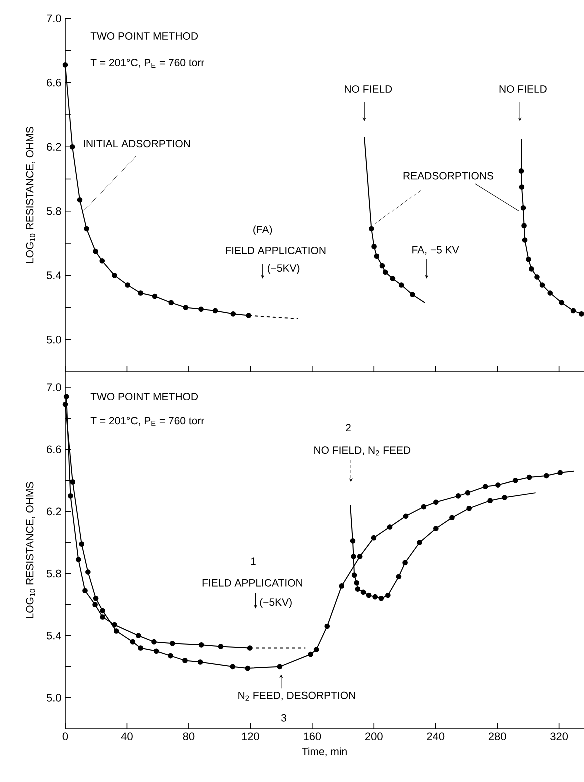  Describe the element at coordinates (253, 561) in the screenshot. I see `annotation: 1` at that location.